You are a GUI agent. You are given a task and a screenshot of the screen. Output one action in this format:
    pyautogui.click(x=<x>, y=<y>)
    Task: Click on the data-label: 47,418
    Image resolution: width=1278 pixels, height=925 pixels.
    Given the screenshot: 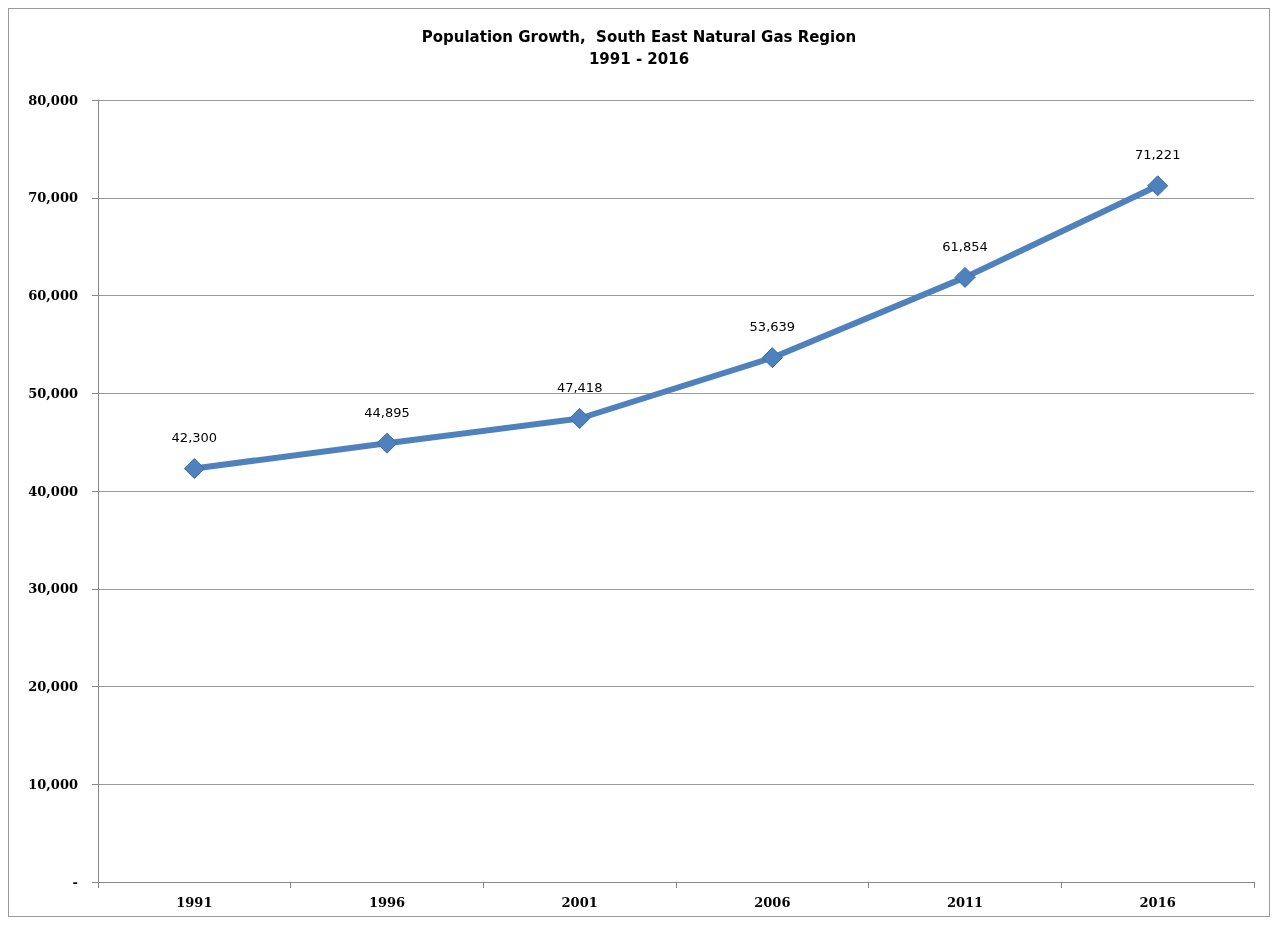 What is the action you would take?
    pyautogui.click(x=579, y=387)
    